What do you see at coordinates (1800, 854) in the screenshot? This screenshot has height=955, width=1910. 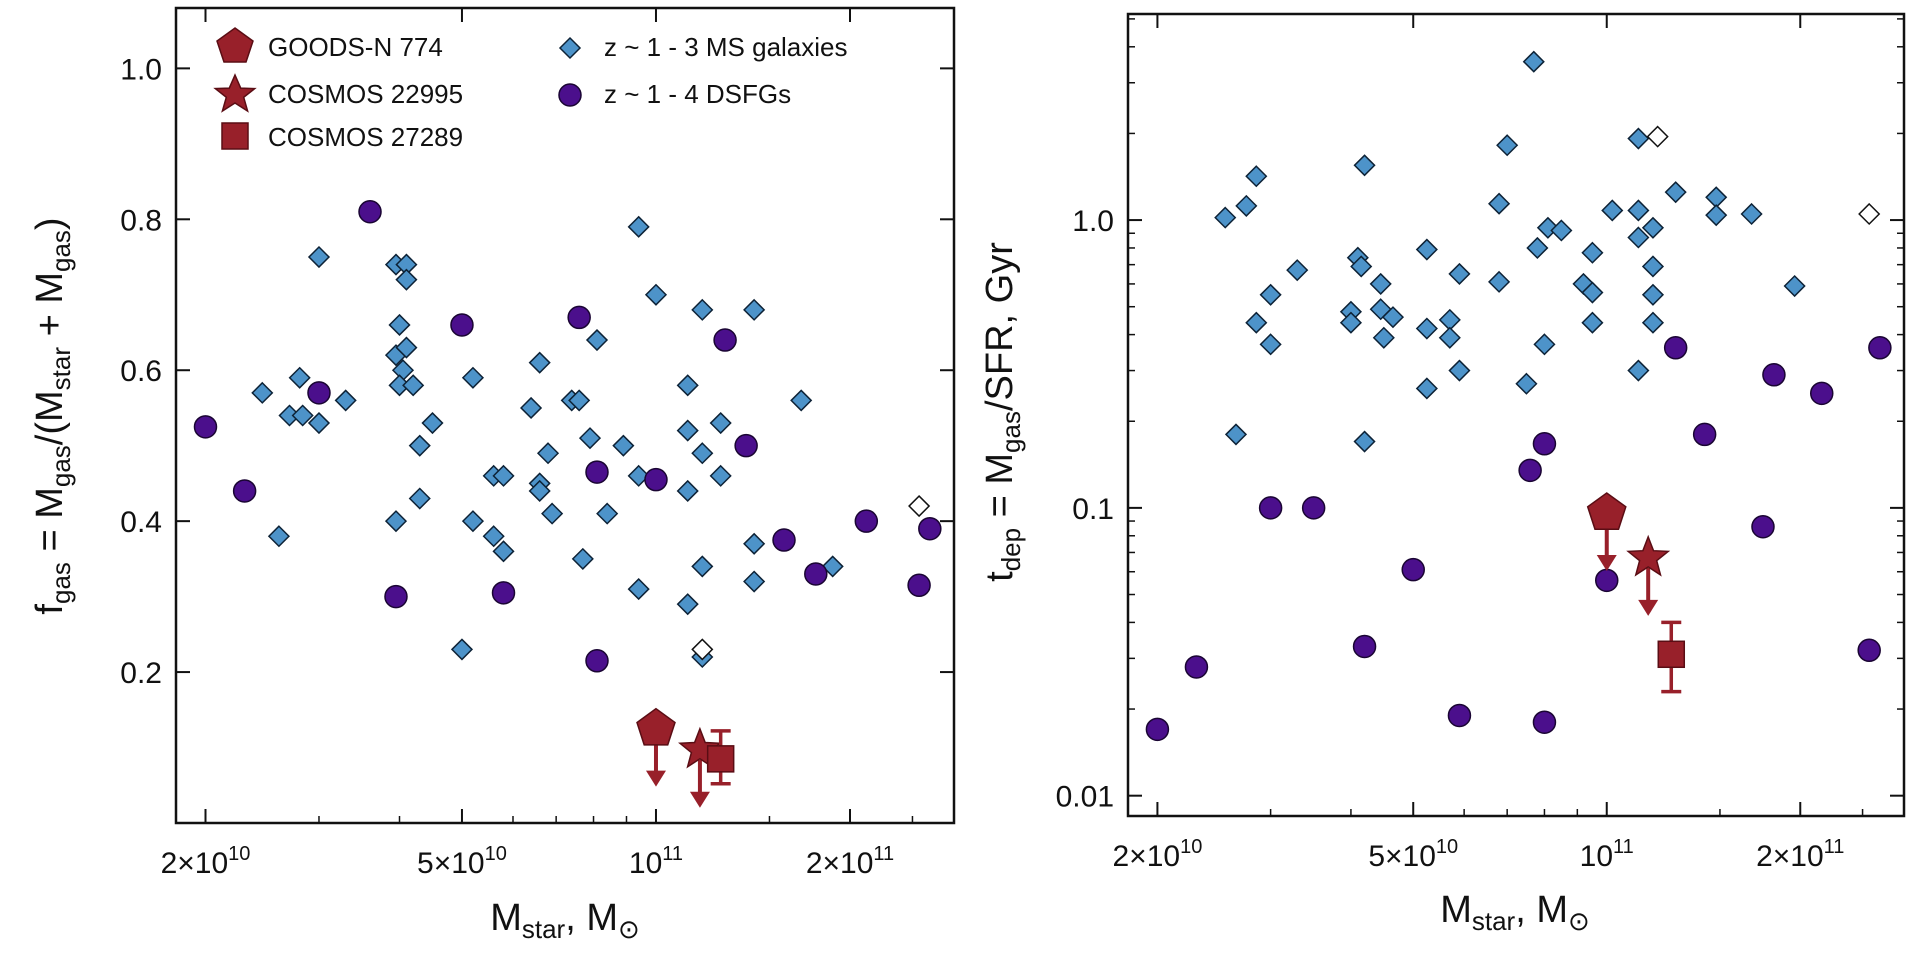 I see `tdep-x-tick-label: 2×10¹¹` at bounding box center [1800, 854].